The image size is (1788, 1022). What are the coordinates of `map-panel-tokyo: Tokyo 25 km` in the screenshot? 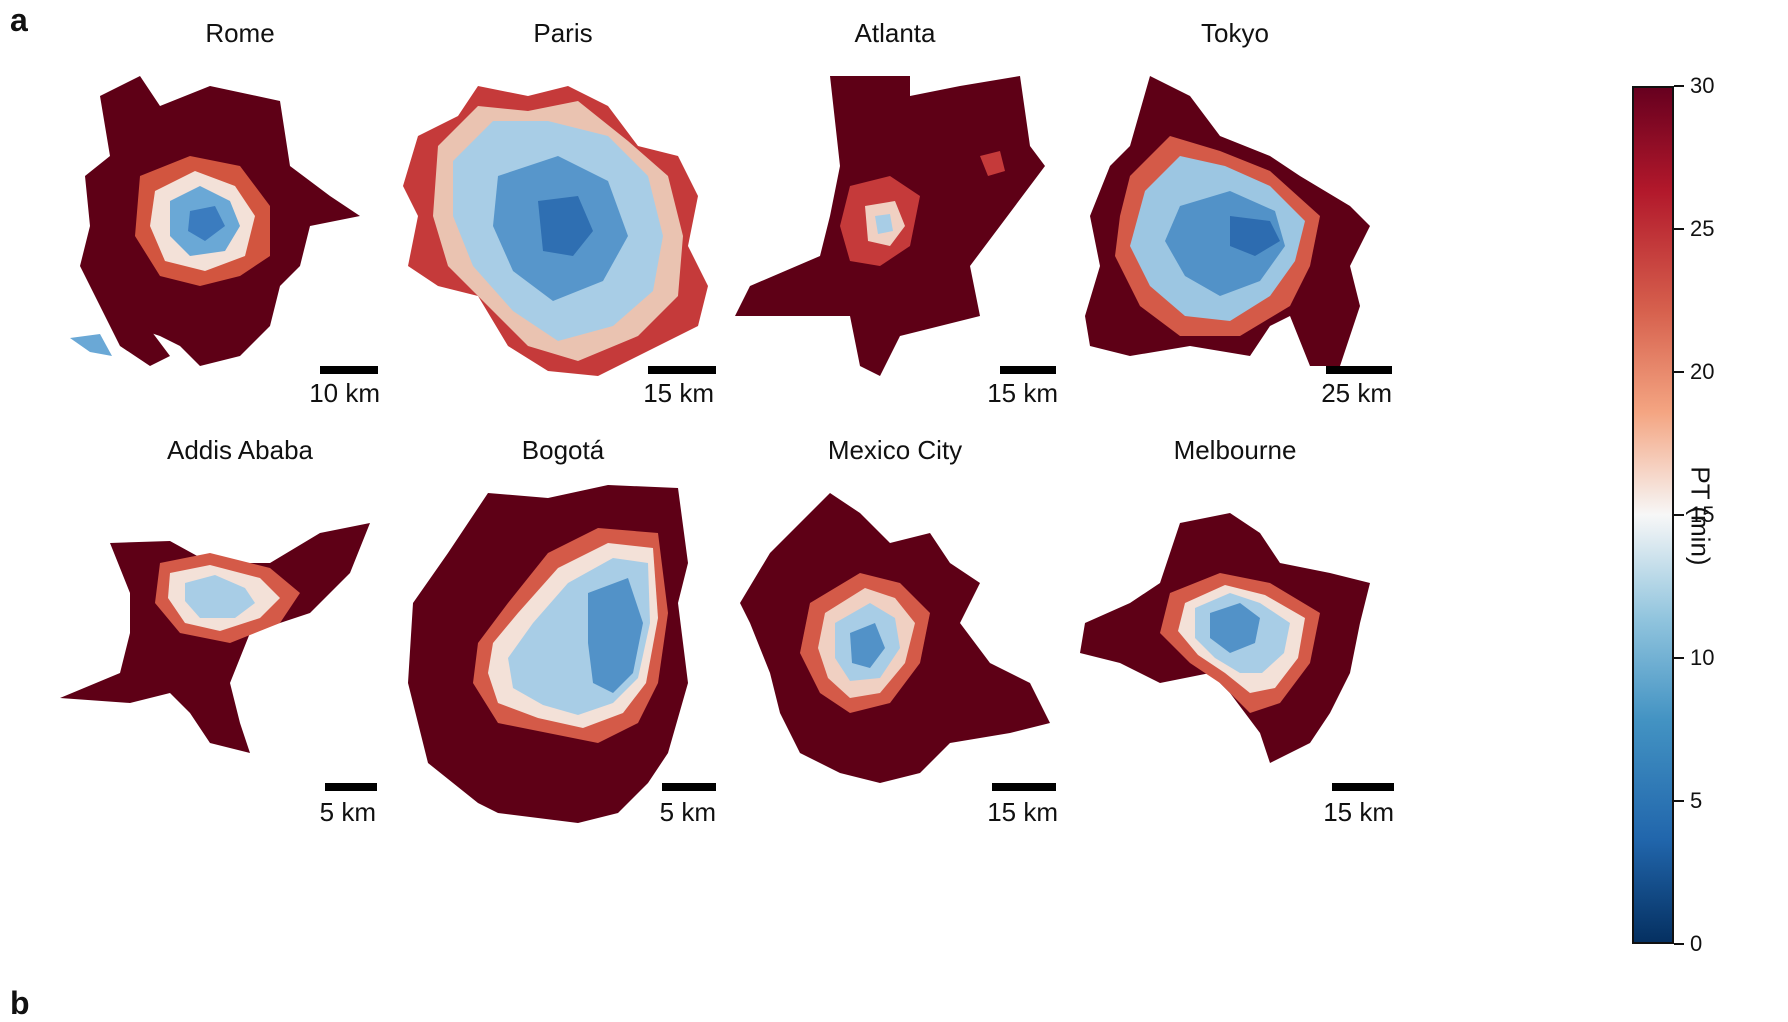 It's located at (1235, 238).